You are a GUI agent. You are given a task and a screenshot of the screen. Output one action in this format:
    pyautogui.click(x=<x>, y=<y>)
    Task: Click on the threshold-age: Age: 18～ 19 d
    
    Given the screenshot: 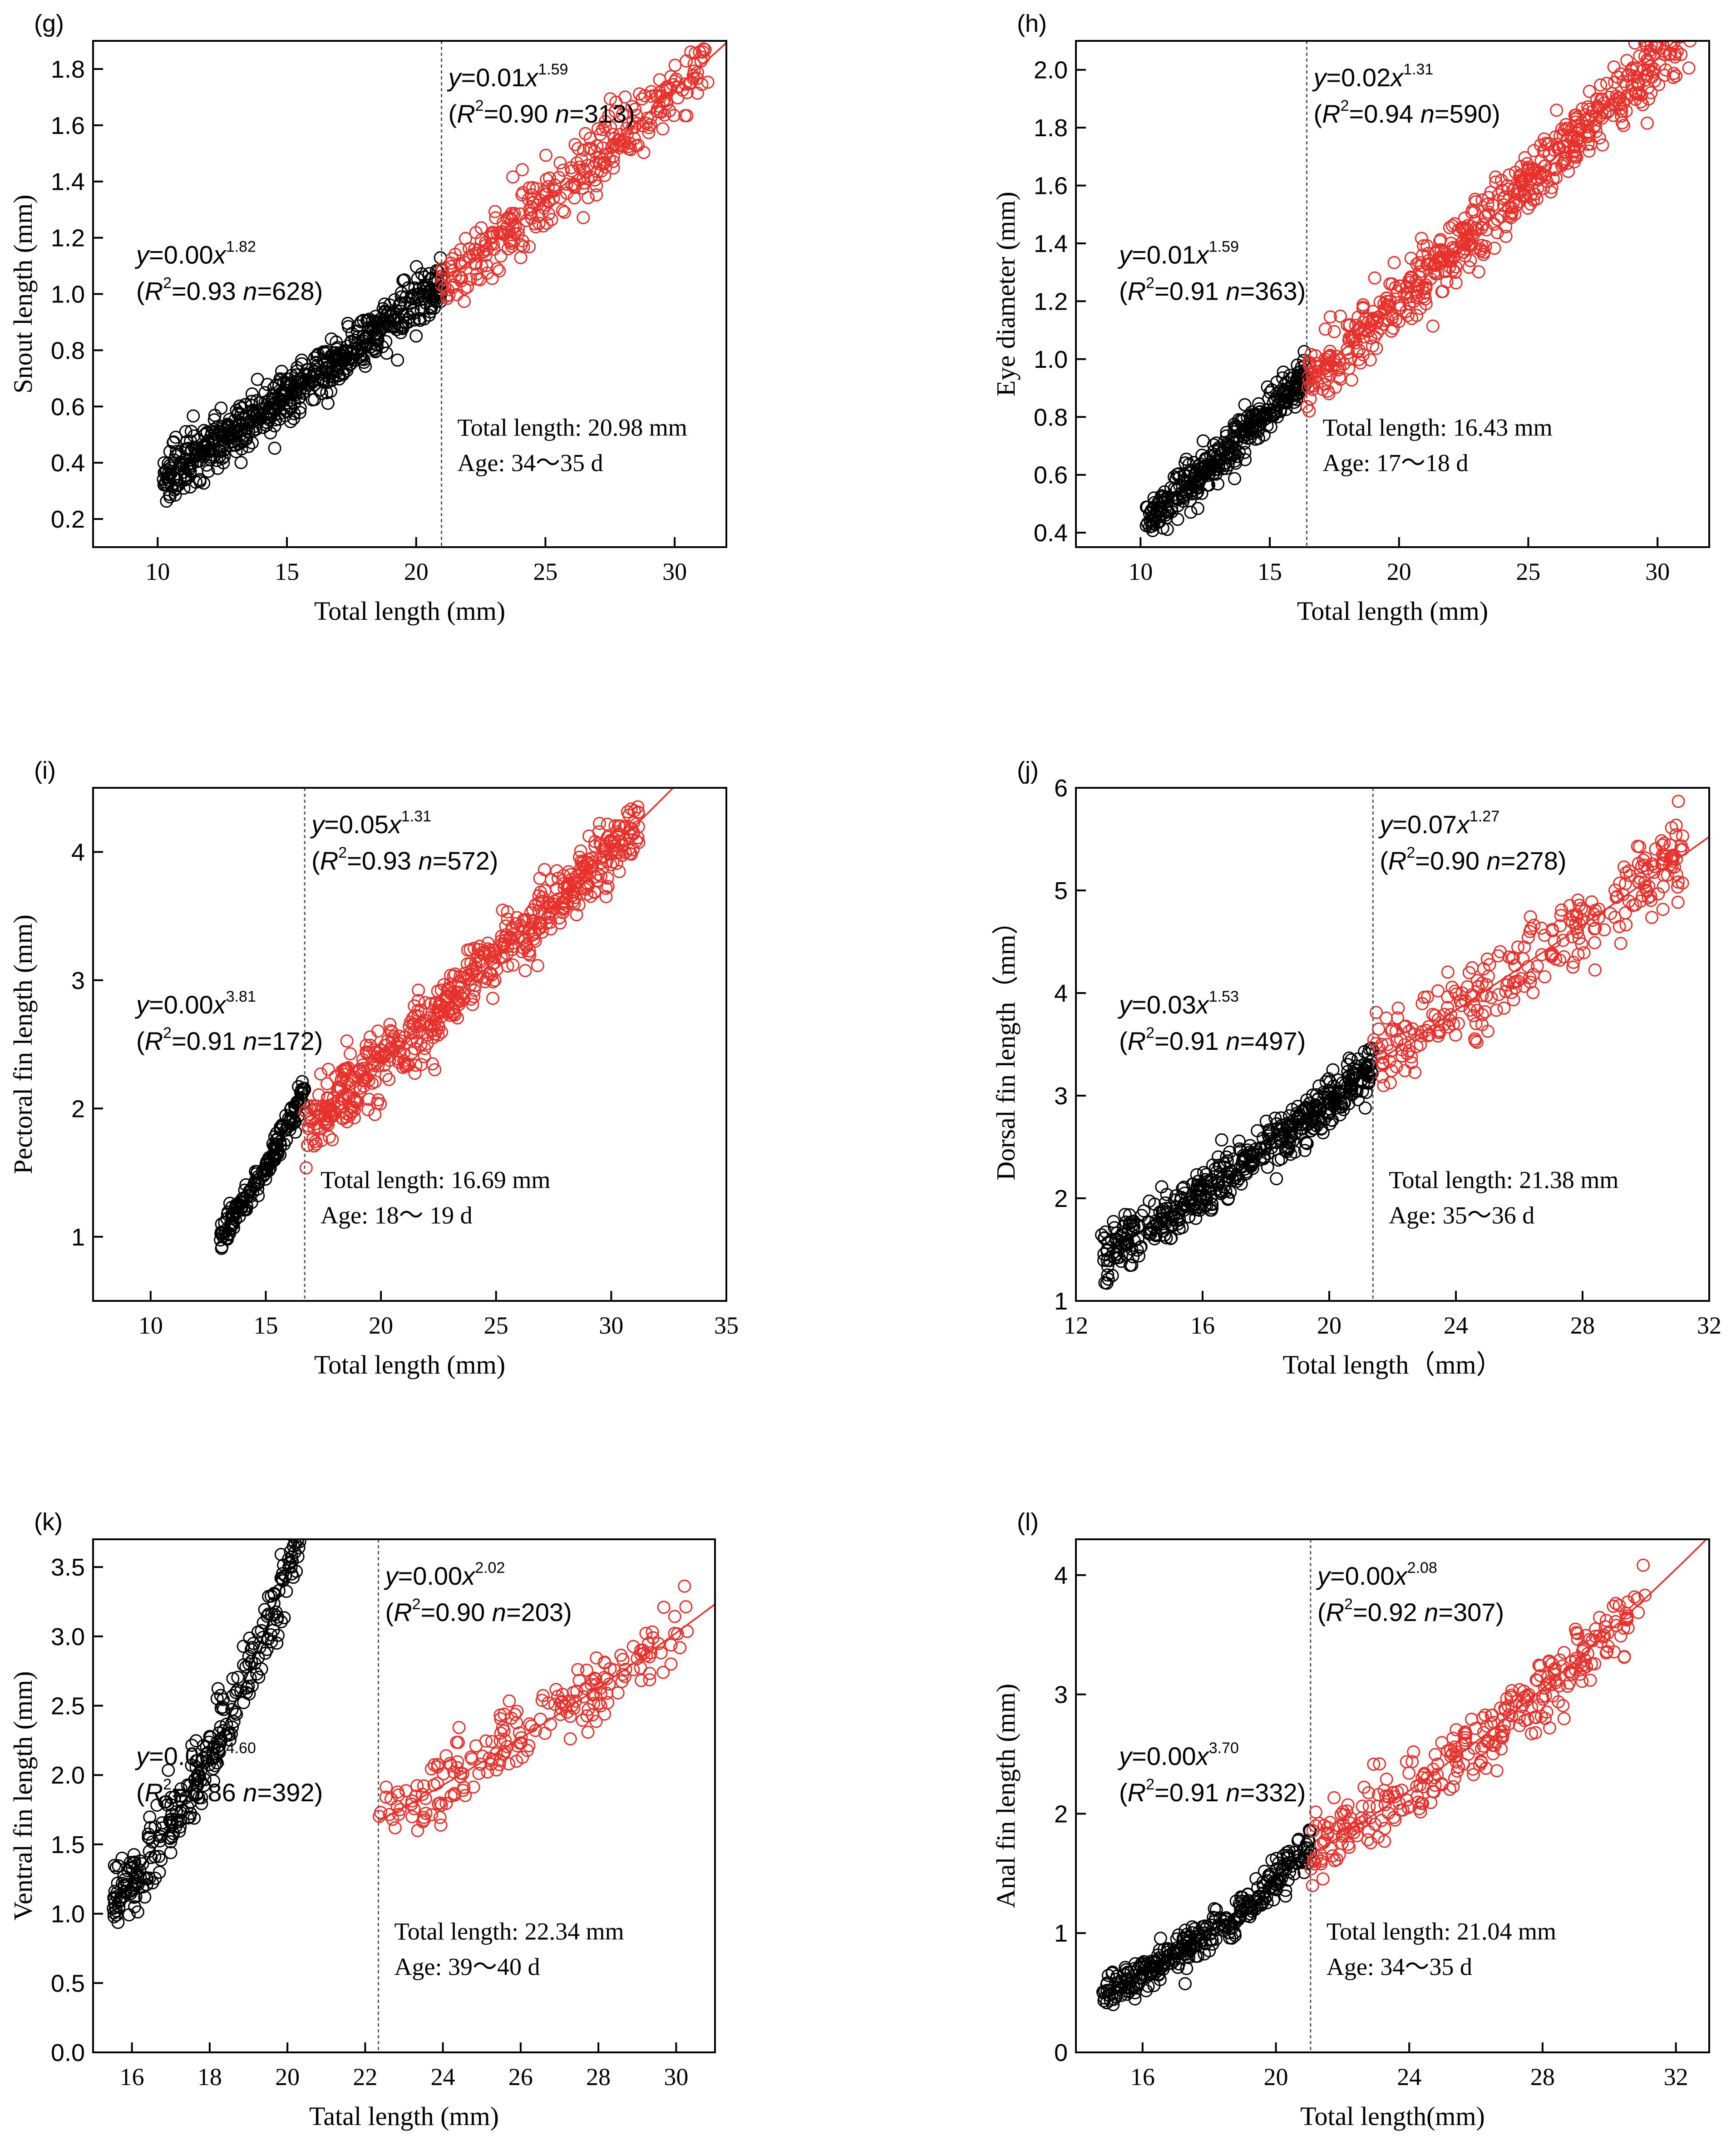 What is the action you would take?
    pyautogui.click(x=396, y=1215)
    